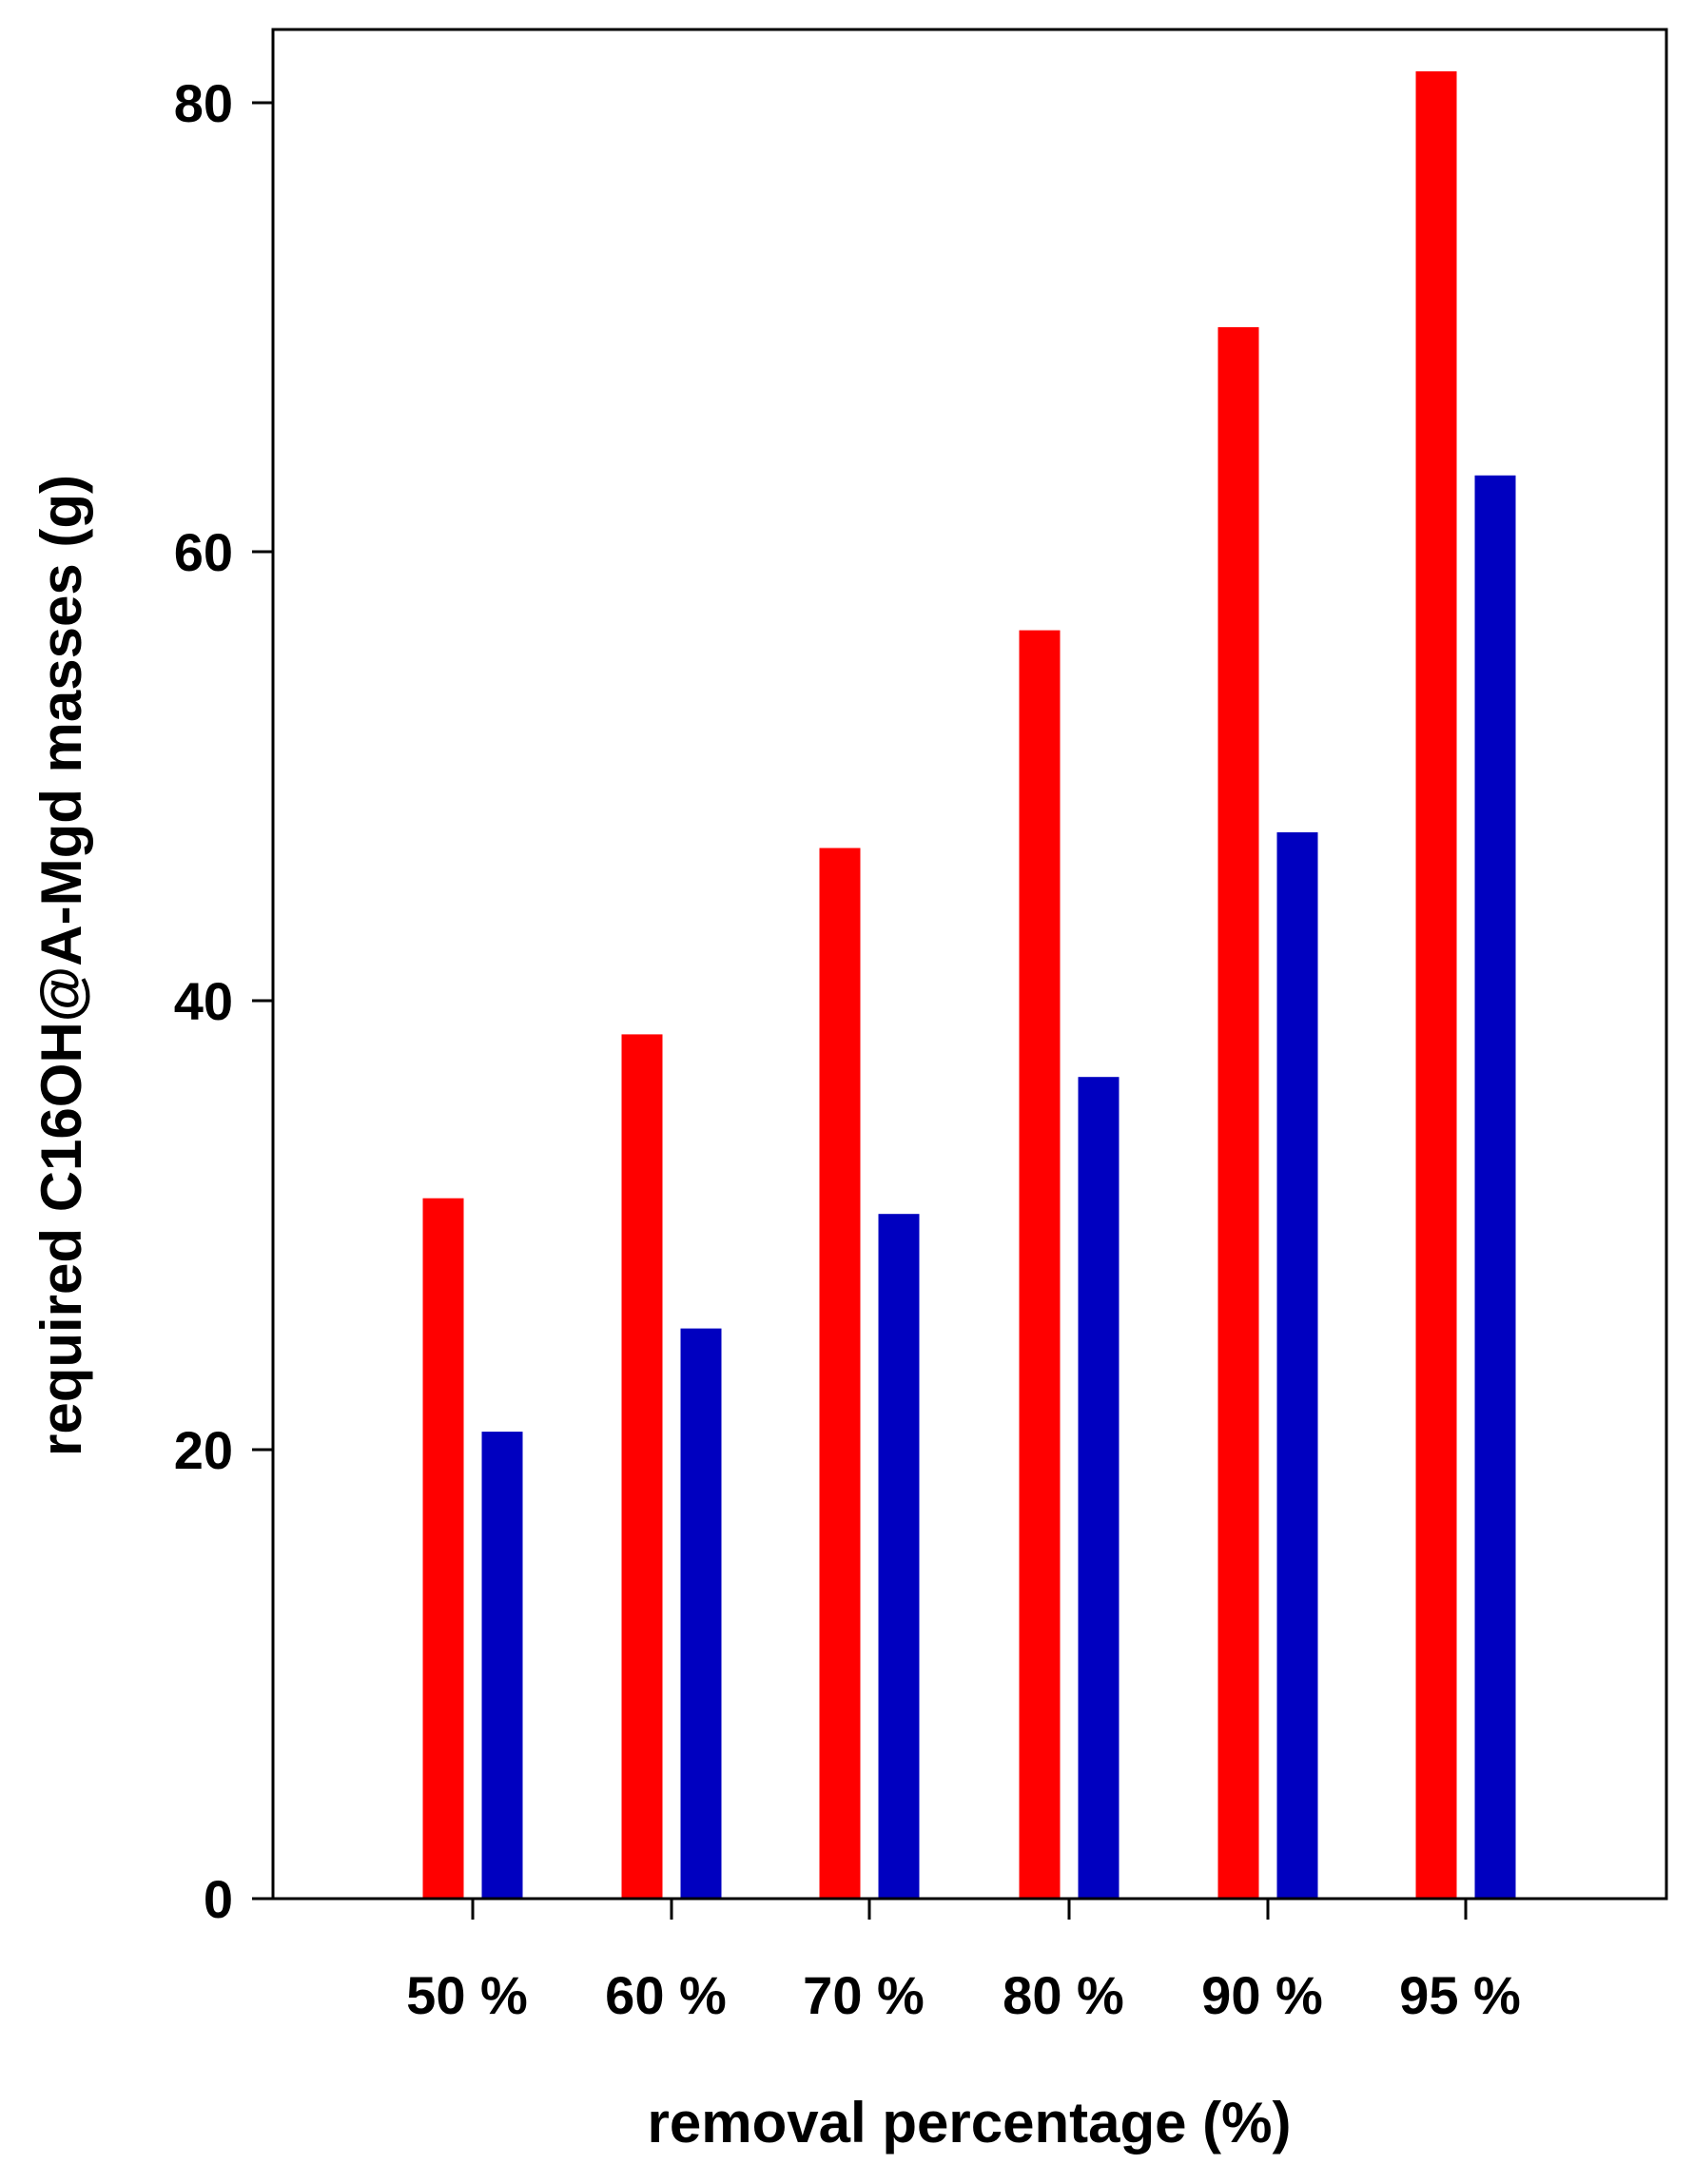  I want to click on bar-series2-70pct, so click(899, 1556).